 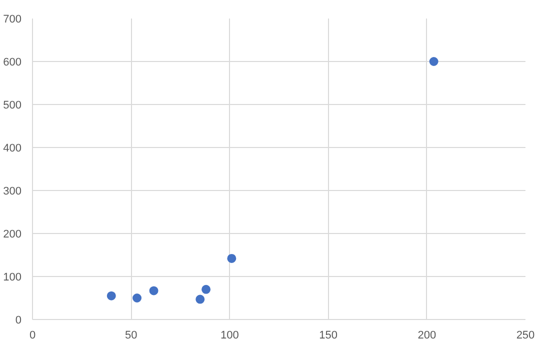 What do you see at coordinates (12, 62) in the screenshot?
I see `y-tick-label: 600` at bounding box center [12, 62].